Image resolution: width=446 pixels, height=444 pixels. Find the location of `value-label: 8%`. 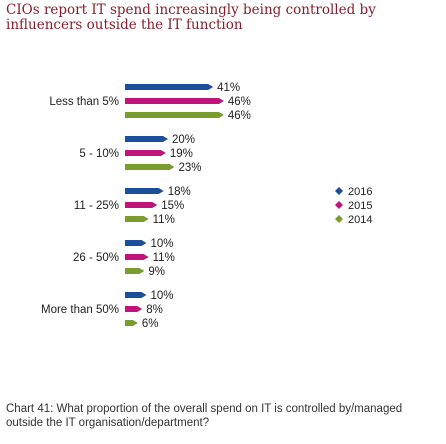

value-label: 8% is located at coordinates (154, 310).